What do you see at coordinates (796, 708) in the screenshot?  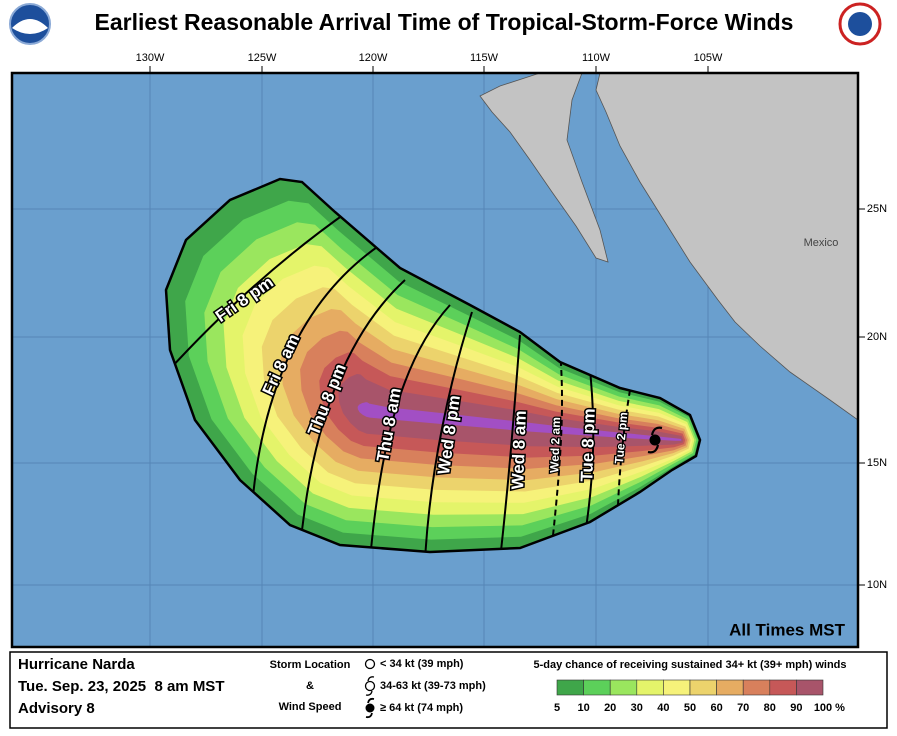 I see `legend-label: 90` at bounding box center [796, 708].